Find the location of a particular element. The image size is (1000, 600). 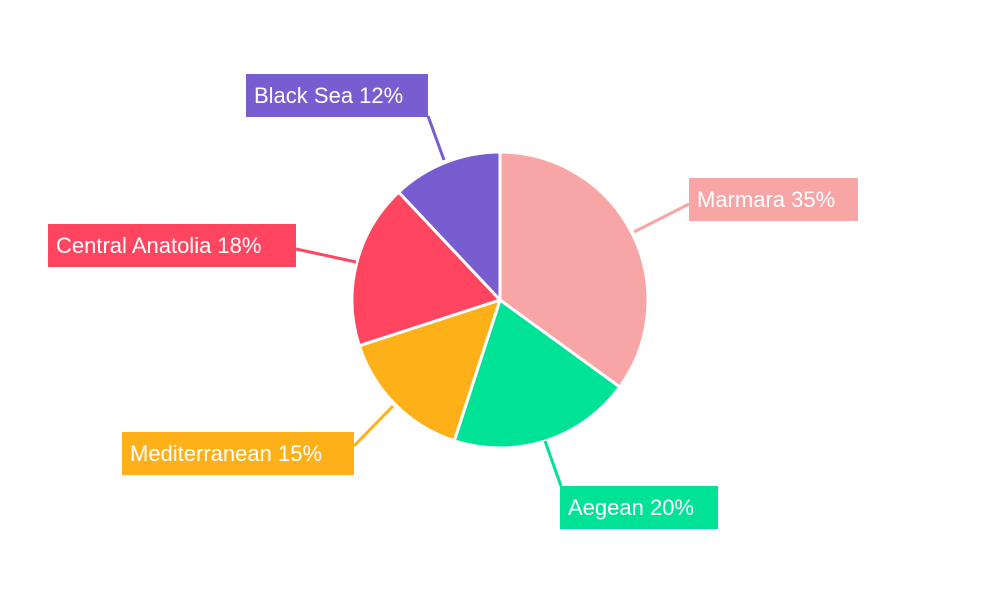

data-label-text-marmara: Marmara 35% is located at coordinates (766, 199).